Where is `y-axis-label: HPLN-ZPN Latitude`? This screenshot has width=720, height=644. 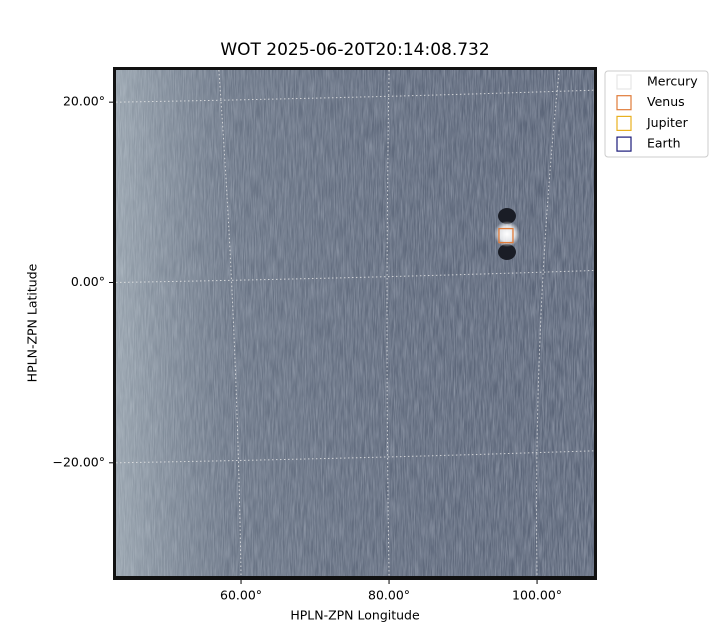
y-axis-label: HPLN-ZPN Latitude is located at coordinates (32, 322).